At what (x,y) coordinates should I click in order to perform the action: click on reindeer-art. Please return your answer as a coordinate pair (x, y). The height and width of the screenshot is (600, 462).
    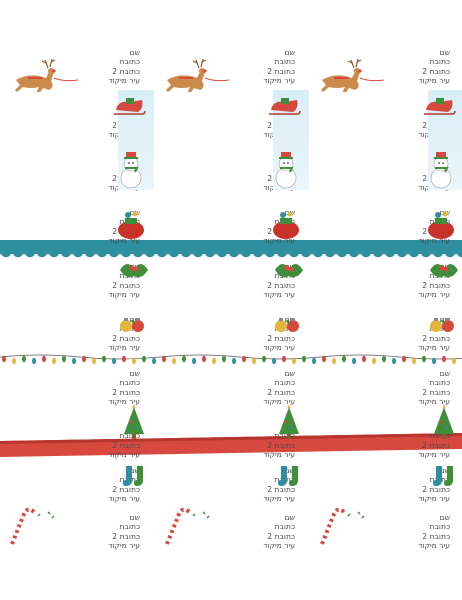
    Looking at the image, I should click on (349, 76).